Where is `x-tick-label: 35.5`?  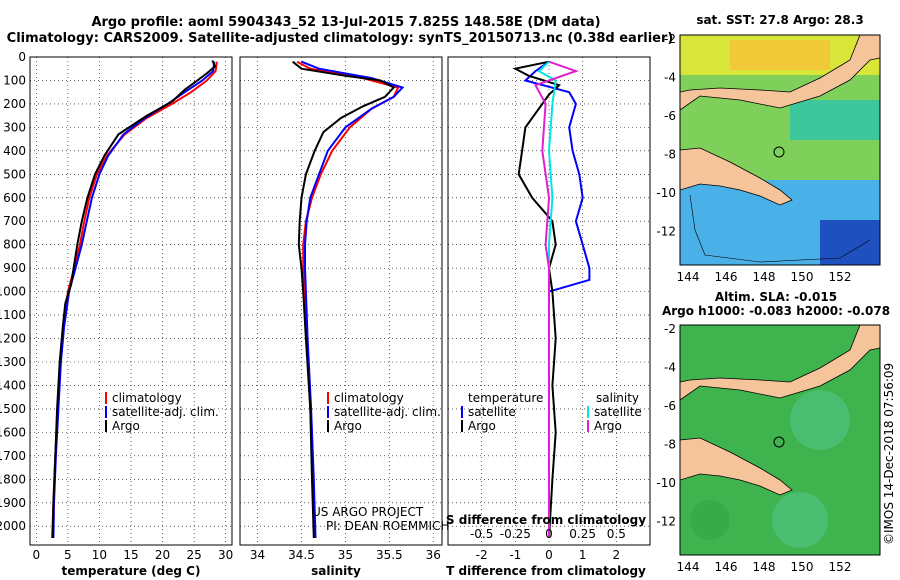
x-tick-label: 35.5 is located at coordinates (389, 555).